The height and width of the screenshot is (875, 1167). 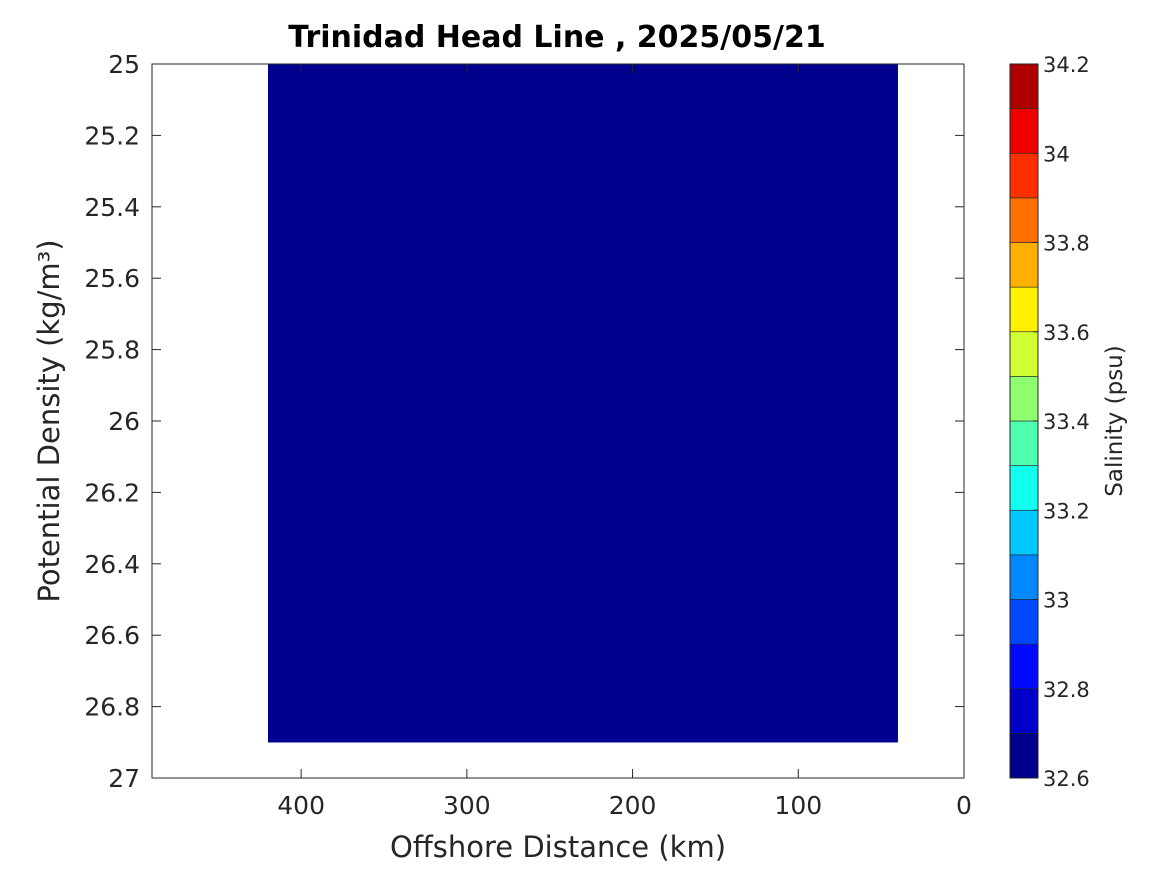 What do you see at coordinates (558, 847) in the screenshot?
I see `x-axis-label: Offshore Distance (km)` at bounding box center [558, 847].